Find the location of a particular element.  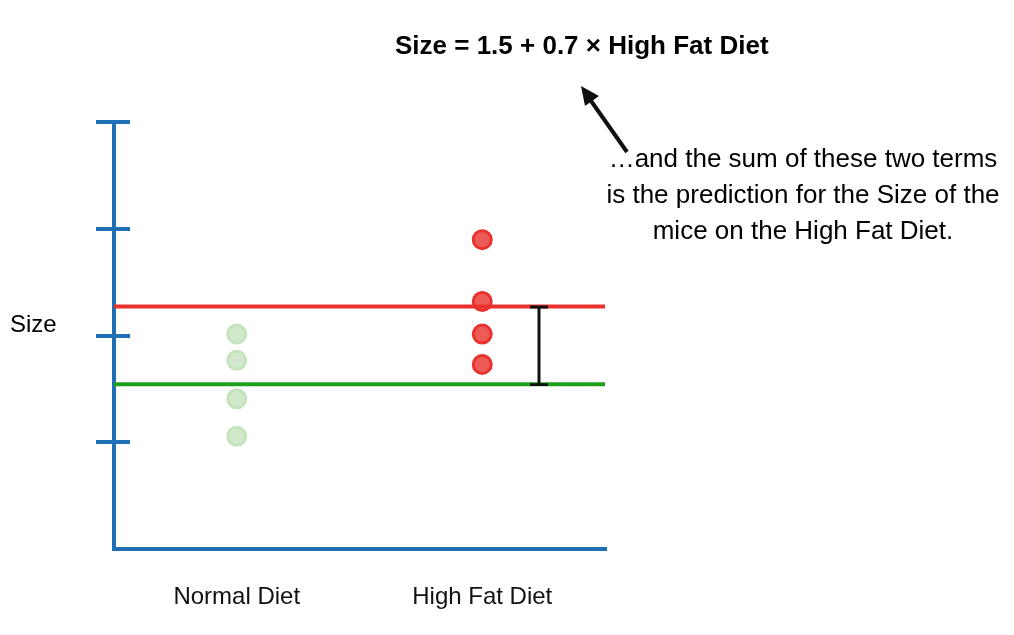

chart-title: Size = 1.5 + 0.7 × High Fat Diet is located at coordinates (582, 45).